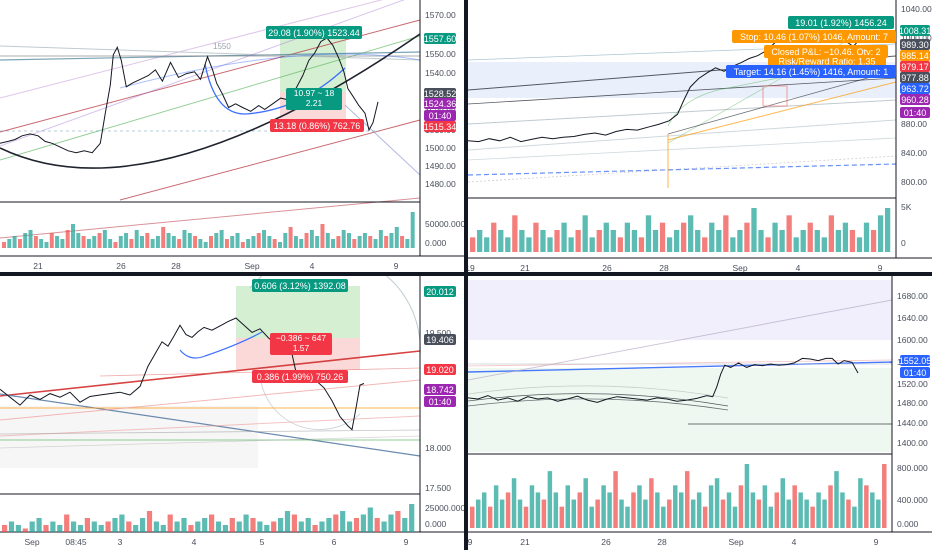  Describe the element at coordinates (440, 340) in the screenshot. I see `price-label-a: 19.406` at that location.